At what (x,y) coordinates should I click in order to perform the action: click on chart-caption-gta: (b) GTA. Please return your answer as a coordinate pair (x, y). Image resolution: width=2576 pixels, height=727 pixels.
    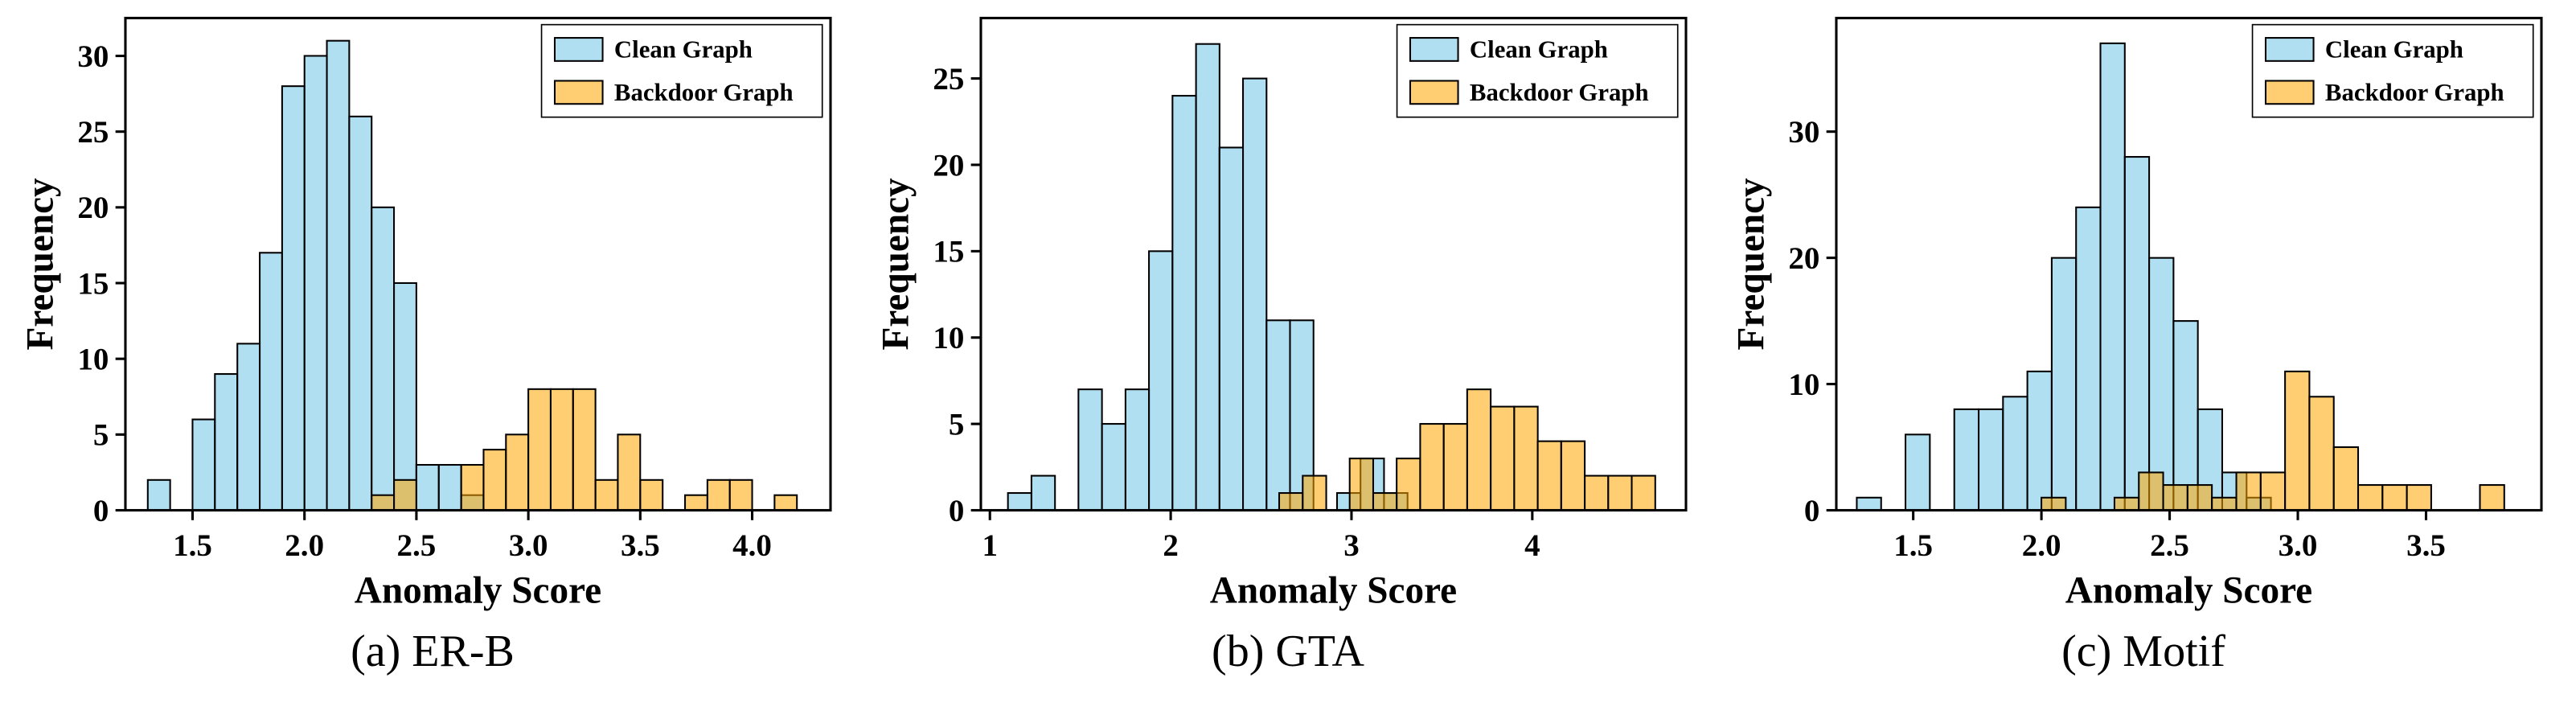
    Looking at the image, I should click on (1288, 651).